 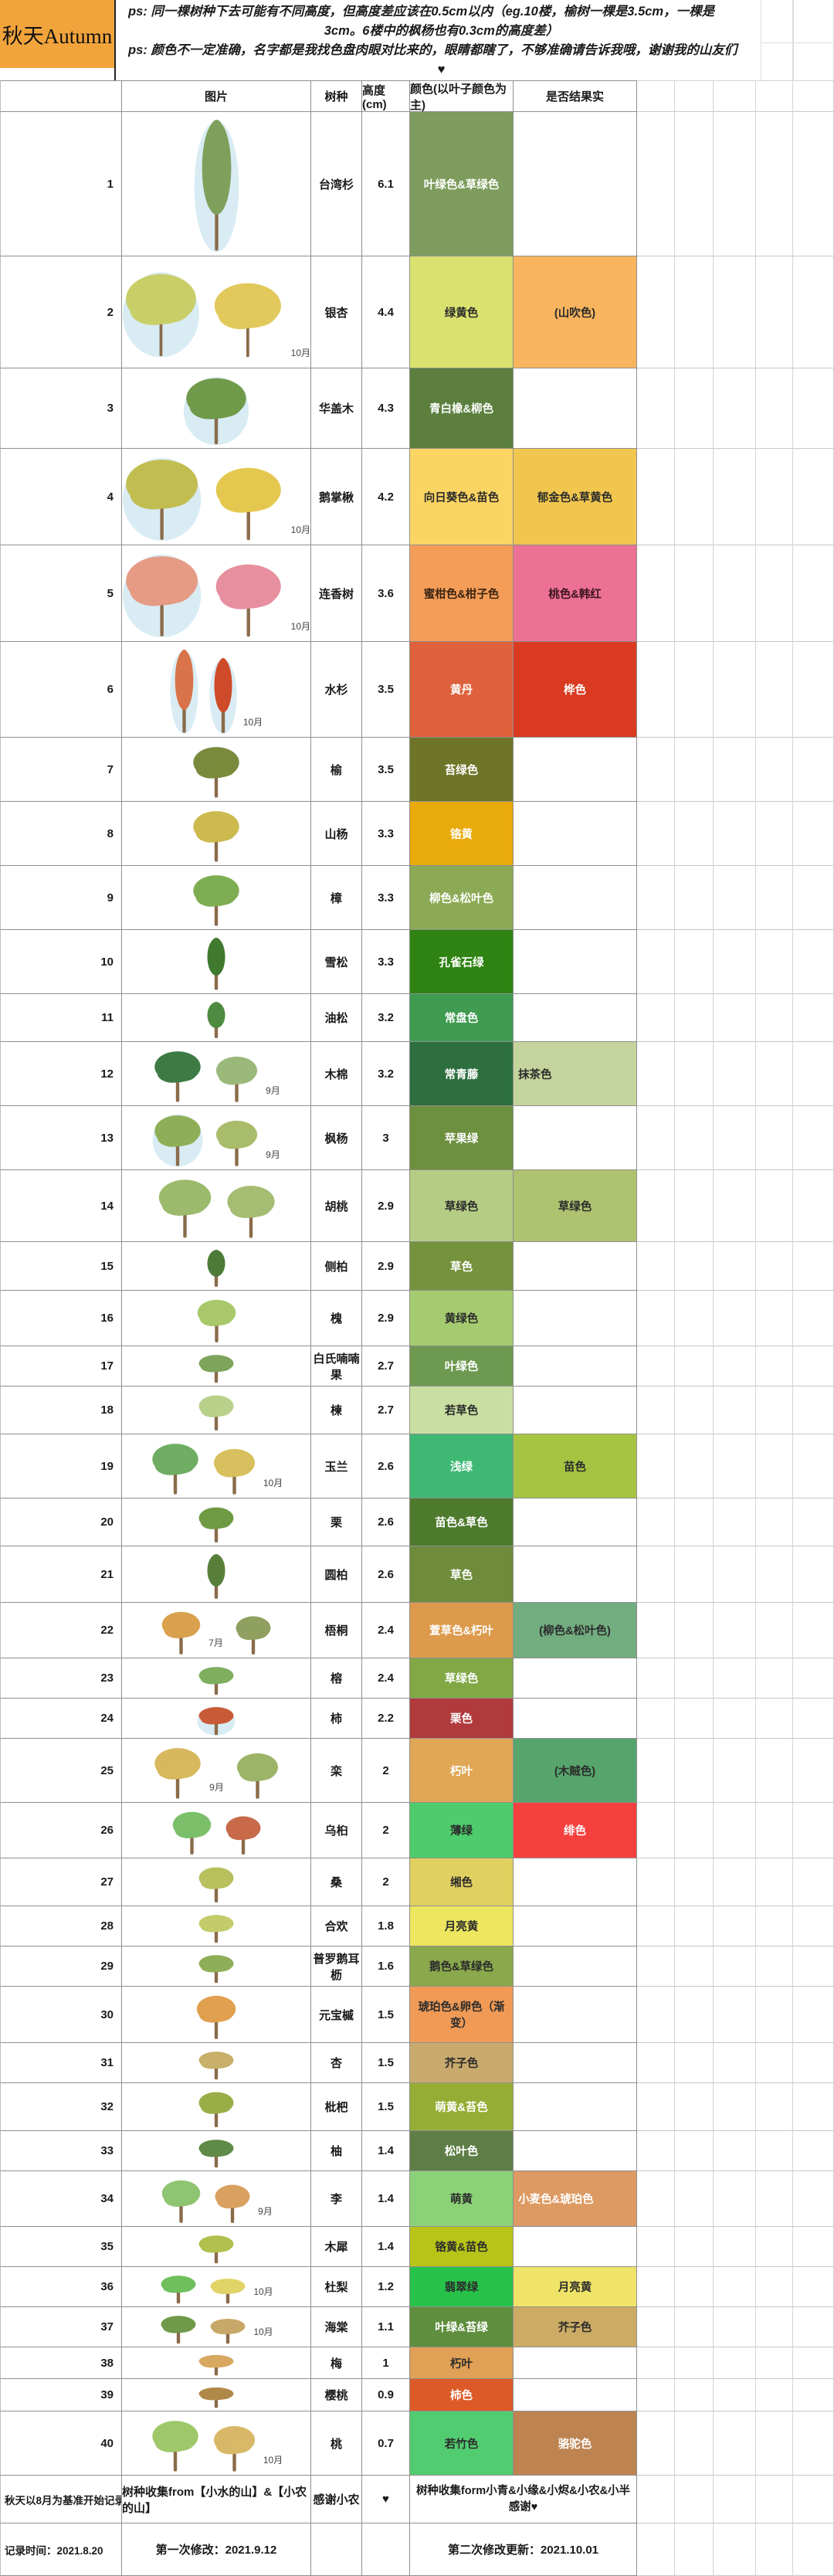 What do you see at coordinates (336, 1631) in the screenshot?
I see `tree-name-cell: 梧桐` at bounding box center [336, 1631].